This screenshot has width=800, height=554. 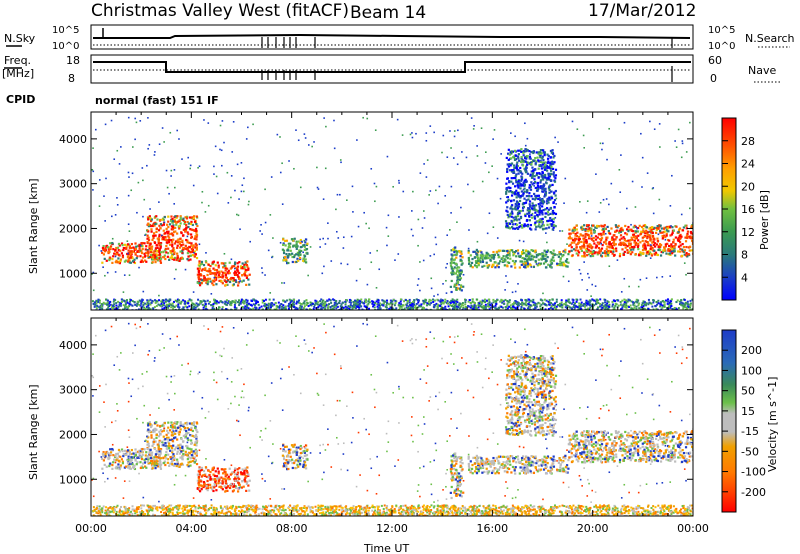 What do you see at coordinates (391, 69) in the screenshot?
I see `freq-panel: Freq. [MHz] 18 8 60 0 Nave` at bounding box center [391, 69].